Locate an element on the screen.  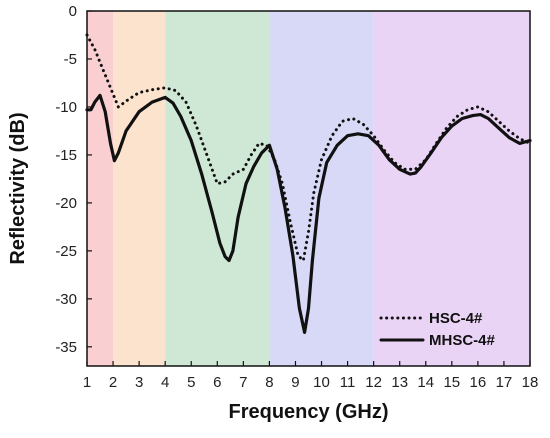
band-1-2-ghz is located at coordinates (100, 188).